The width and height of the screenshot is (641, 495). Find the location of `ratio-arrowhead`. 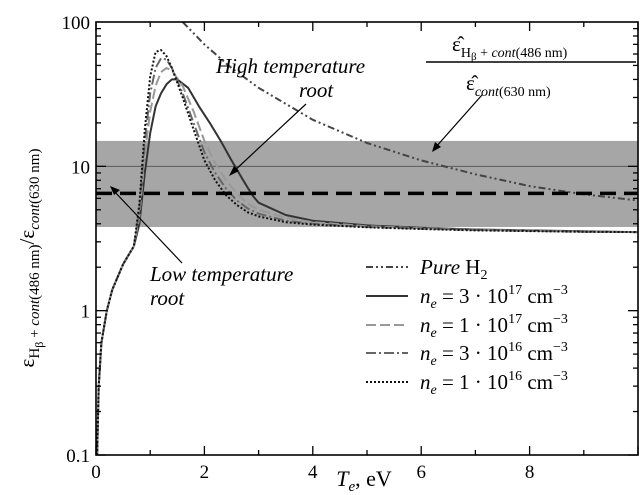

ratio-arrowhead is located at coordinates (436, 147).